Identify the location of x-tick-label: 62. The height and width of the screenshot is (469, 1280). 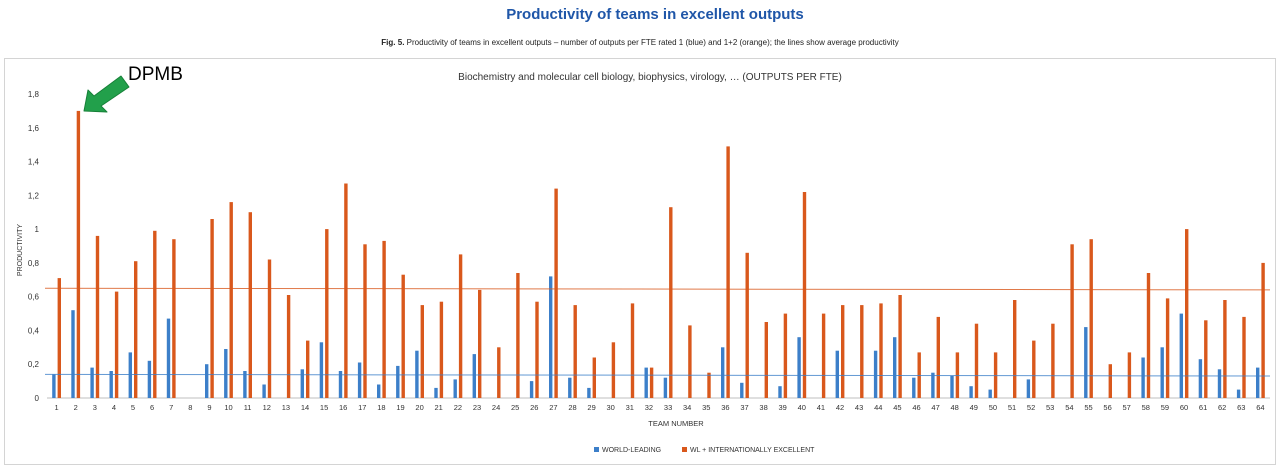
(1222, 407).